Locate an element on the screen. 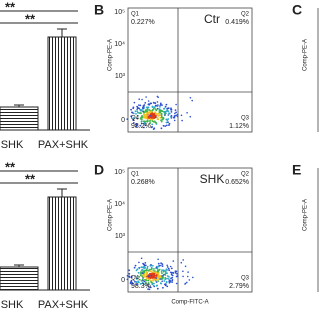  quadrant-value: 0.652% is located at coordinates (237, 182).